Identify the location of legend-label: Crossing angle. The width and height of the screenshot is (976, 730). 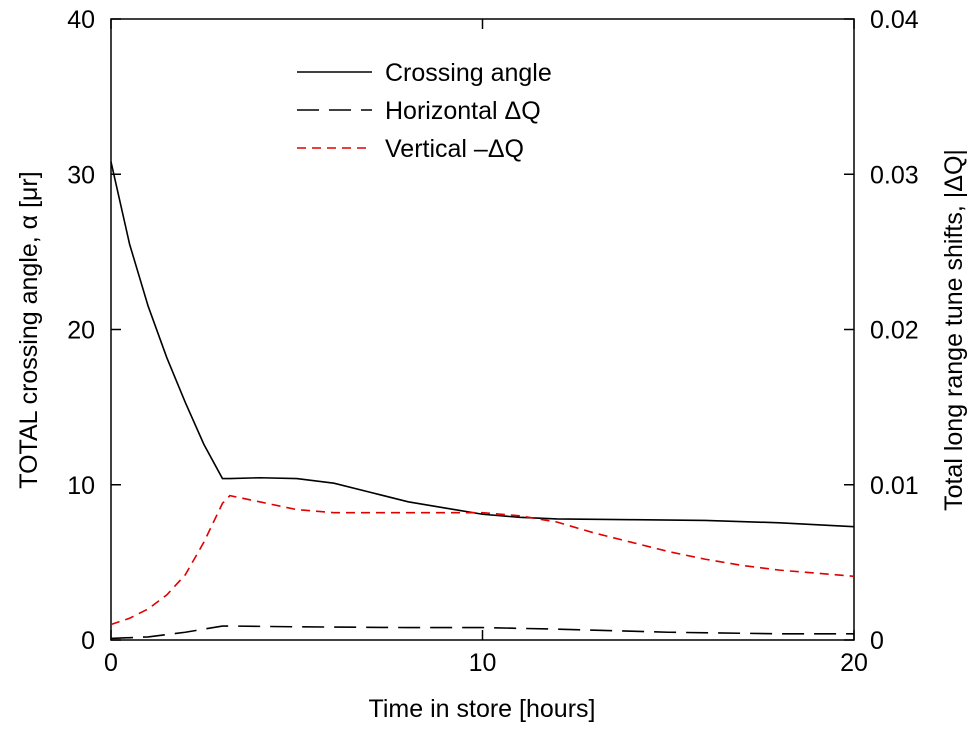
(468, 73).